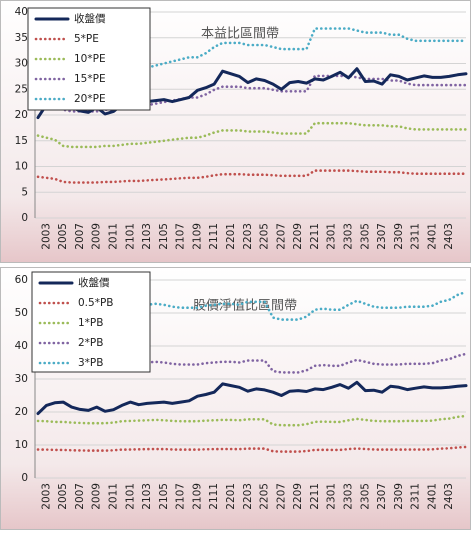 The height and width of the screenshot is (534, 471). What do you see at coordinates (90, 343) in the screenshot?
I see `legend-label: 2*PB` at bounding box center [90, 343].